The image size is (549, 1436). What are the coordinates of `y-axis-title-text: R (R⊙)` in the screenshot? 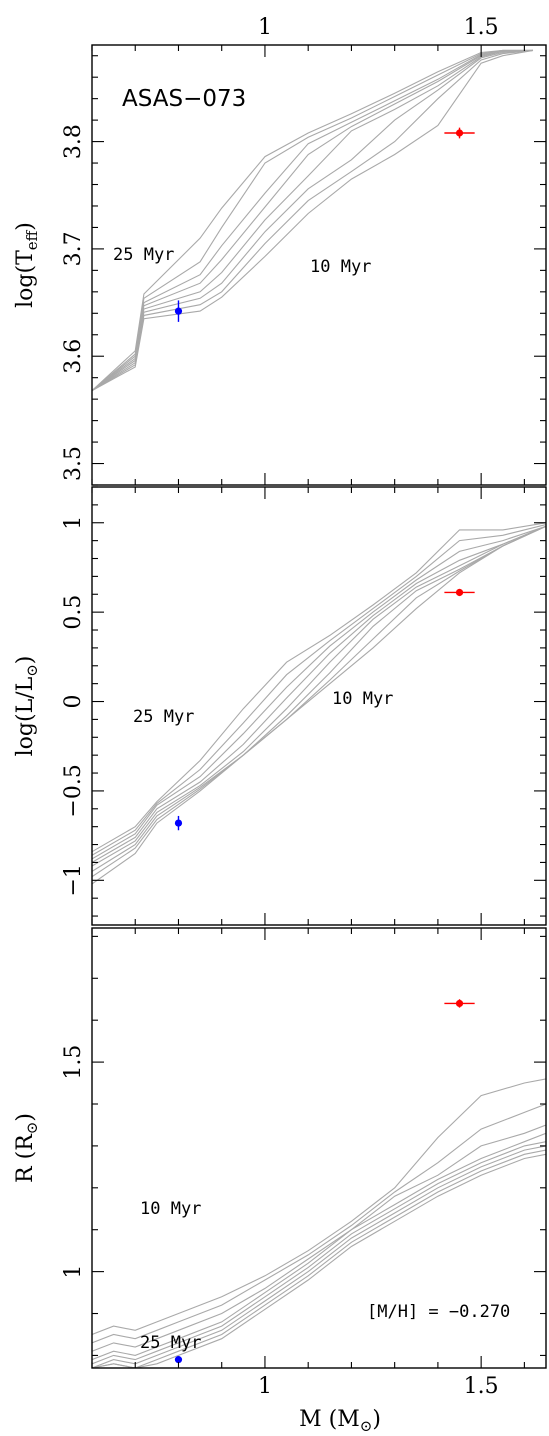 It's located at (27, 1148).